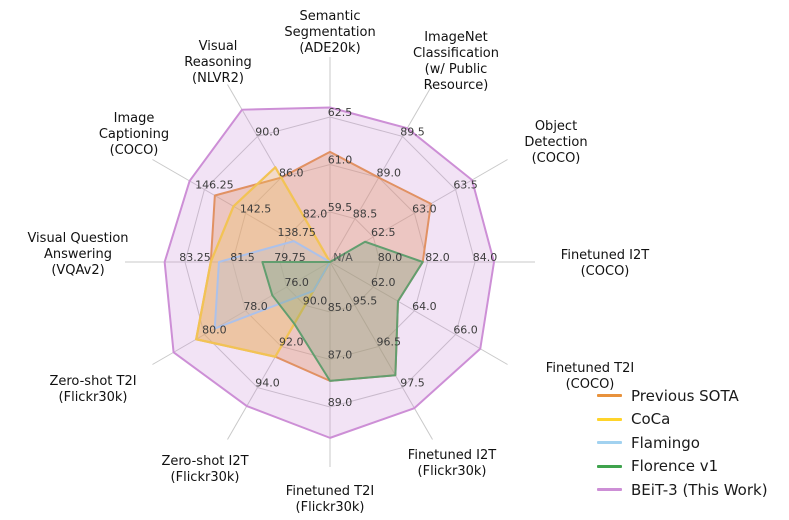 This screenshot has width=789, height=520. What do you see at coordinates (340, 207) in the screenshot?
I see `tick-label: 59.5` at bounding box center [340, 207].